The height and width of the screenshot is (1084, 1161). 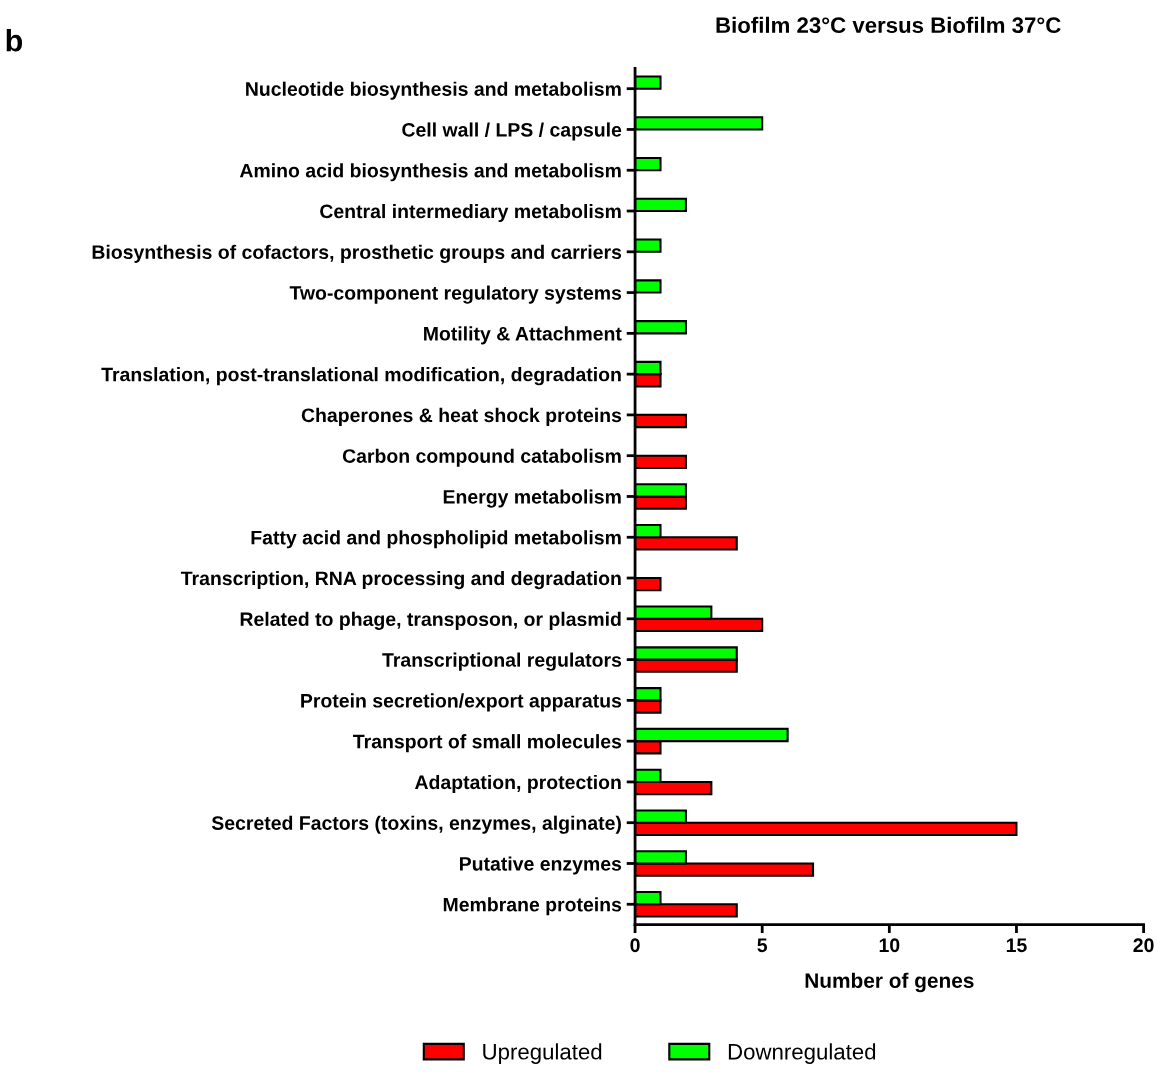 What do you see at coordinates (436, 539) in the screenshot?
I see `y-tick-label: Fatty acid and phospholipid metabolism` at bounding box center [436, 539].